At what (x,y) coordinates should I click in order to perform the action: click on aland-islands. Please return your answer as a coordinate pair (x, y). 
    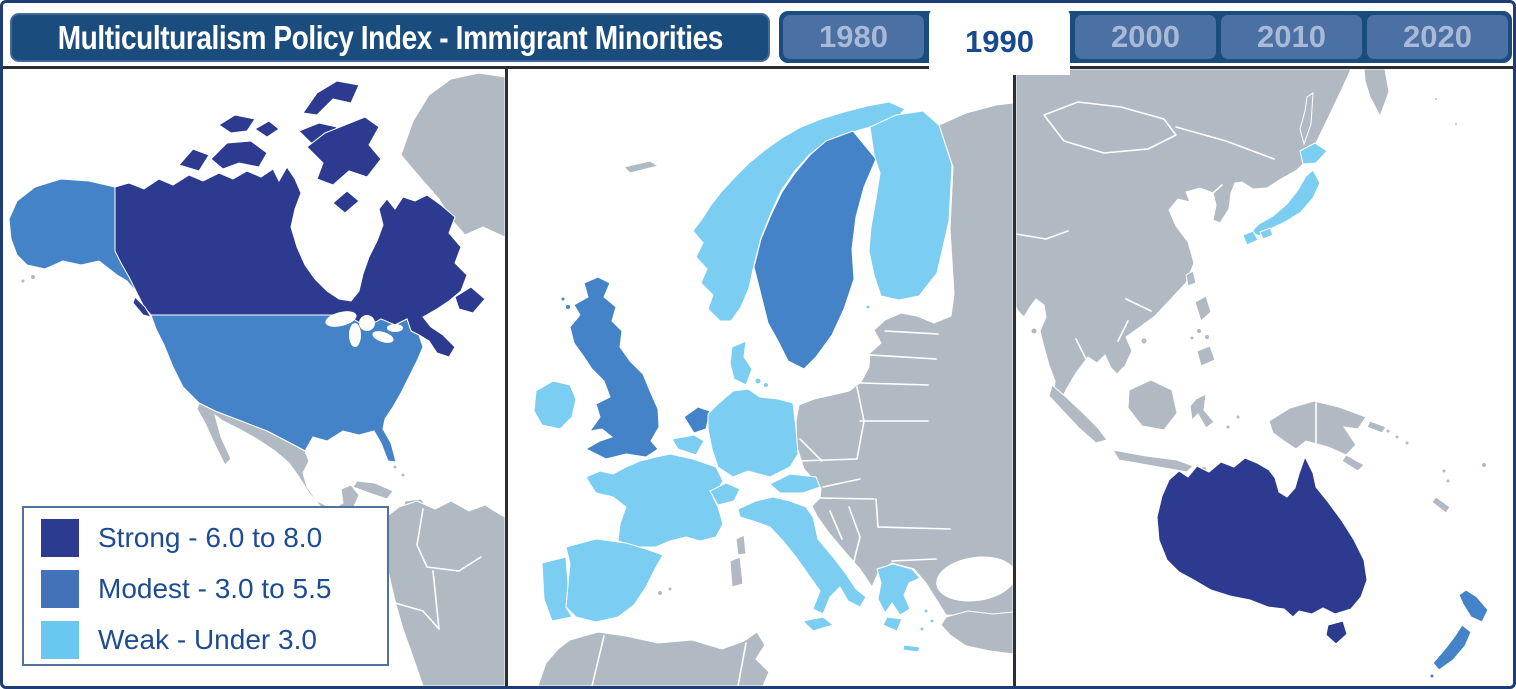
    Looking at the image, I should click on (868, 307).